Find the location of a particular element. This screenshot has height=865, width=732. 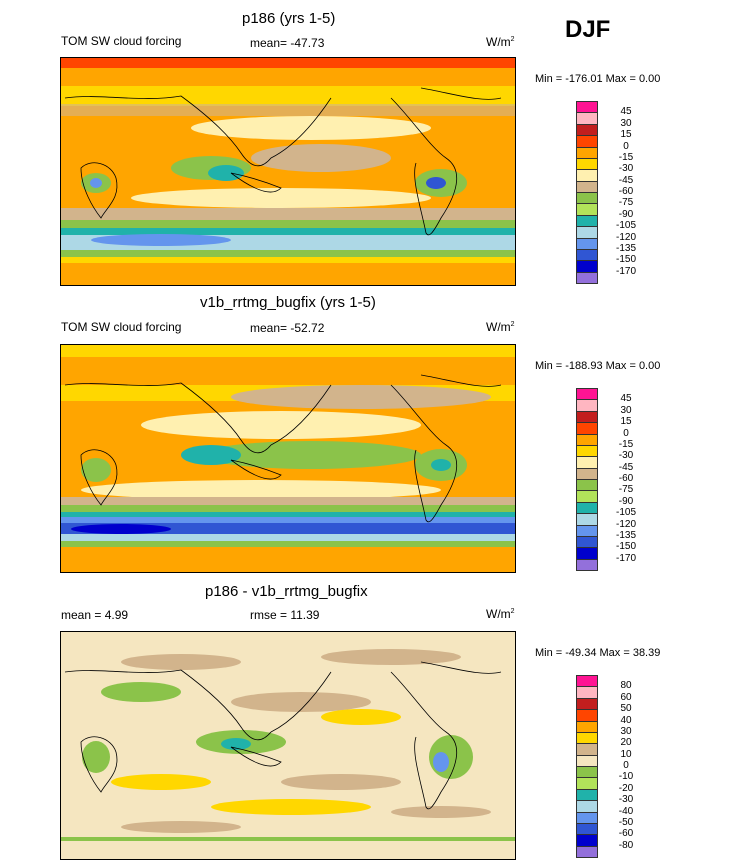

colorbar-tick-label: -10 is located at coordinates (626, 777).